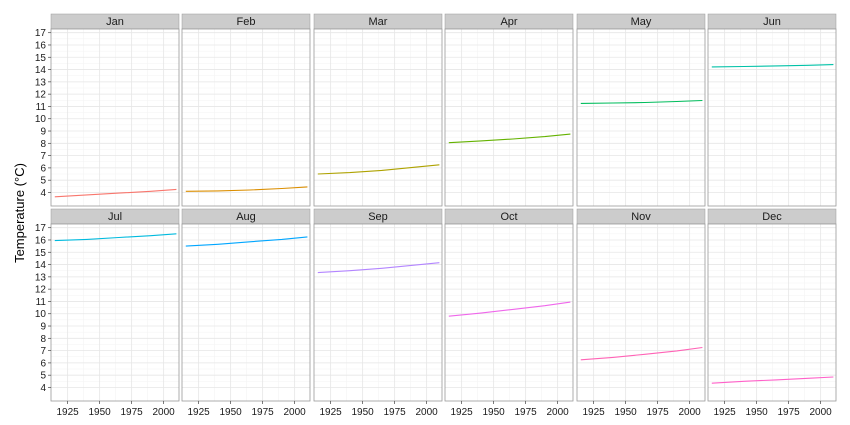  What do you see at coordinates (509, 138) in the screenshot?
I see `series-line-apr` at bounding box center [509, 138].